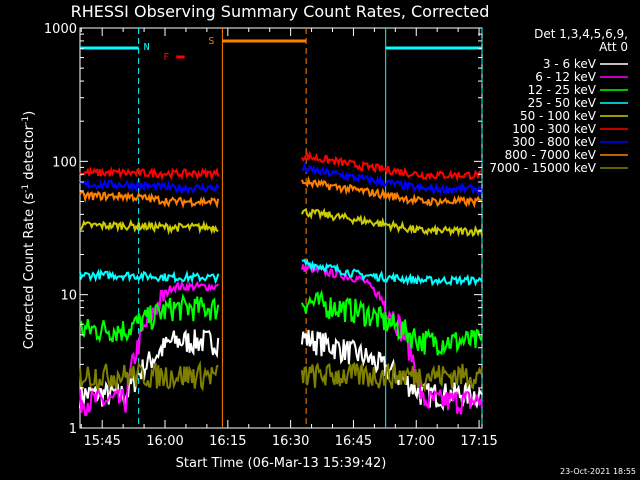 This screenshot has height=480, width=640. What do you see at coordinates (29, 113) in the screenshot?
I see `y-label-end: )` at bounding box center [29, 113].